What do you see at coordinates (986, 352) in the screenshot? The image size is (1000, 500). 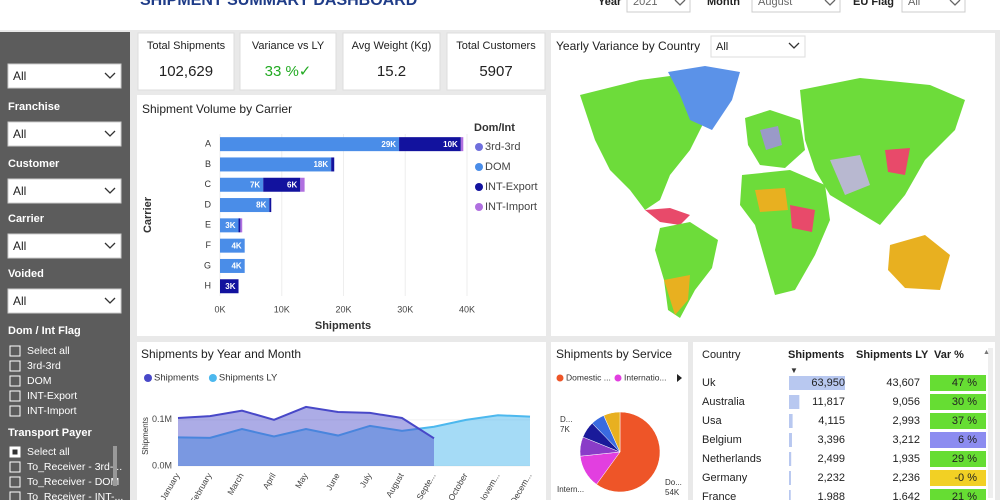 I see `scroll-up-arrow: ▲` at bounding box center [986, 352].